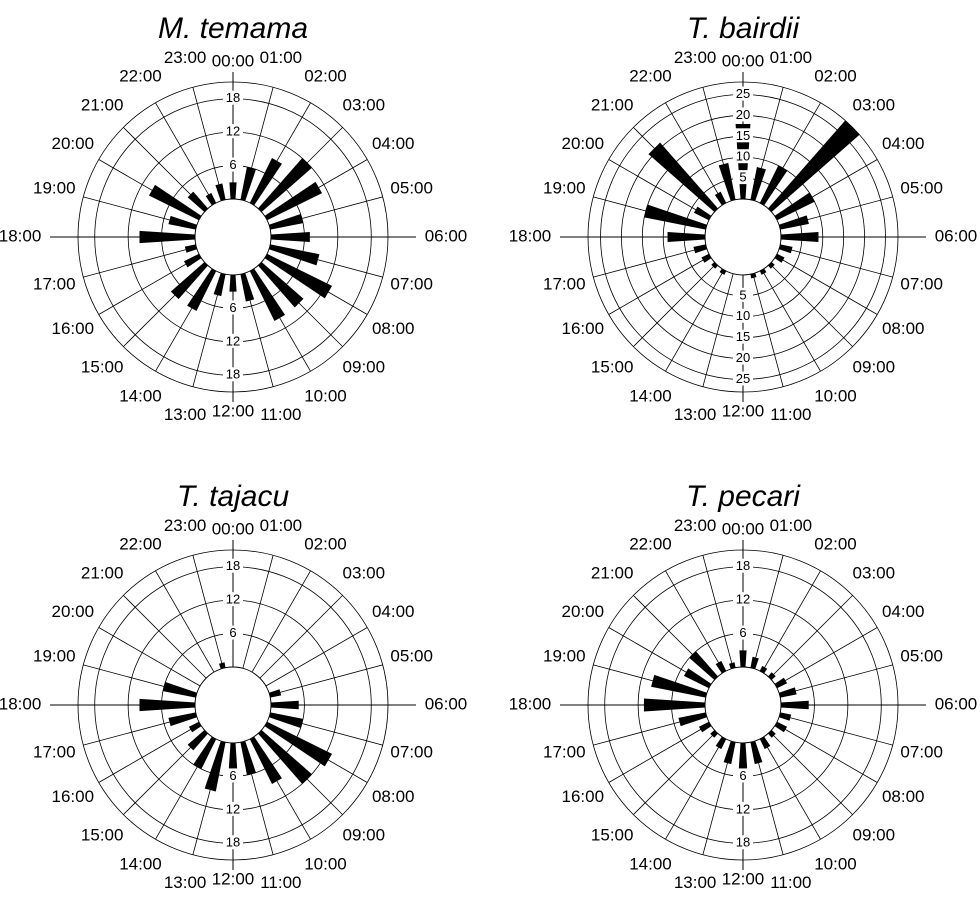  What do you see at coordinates (102, 366) in the screenshot?
I see `hour-label: 15:00` at bounding box center [102, 366].